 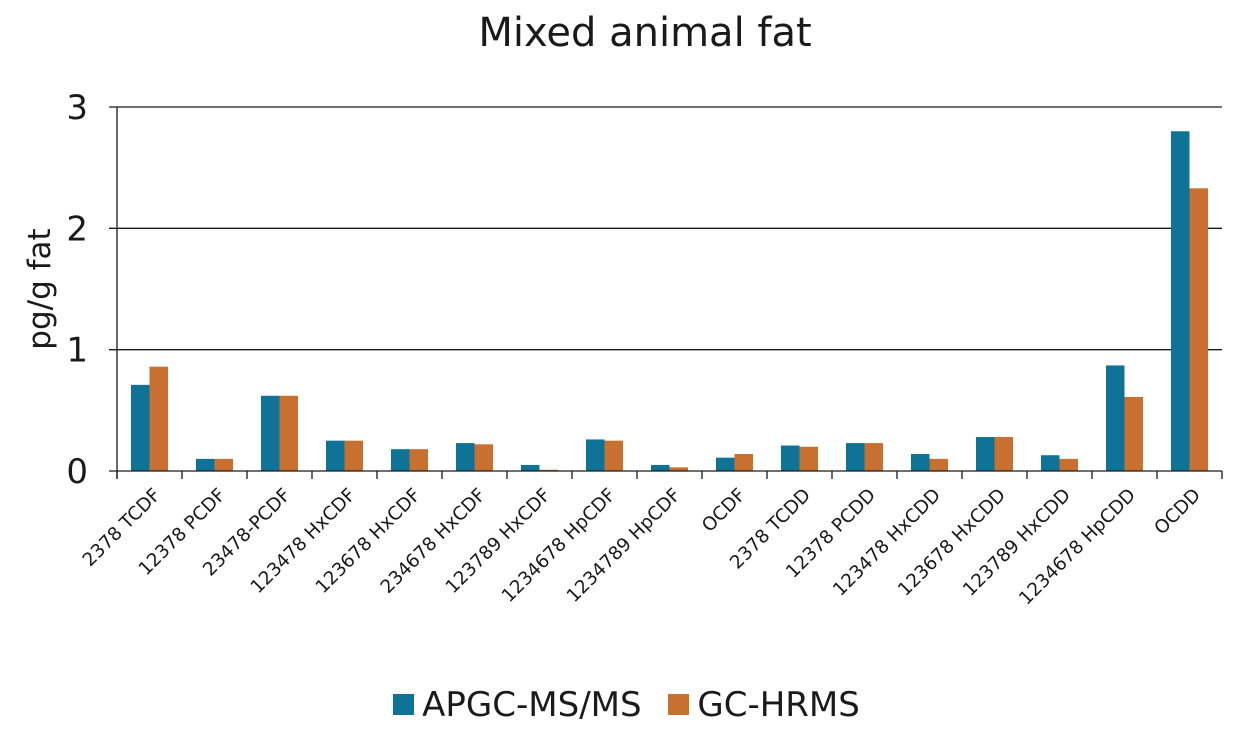 What do you see at coordinates (724, 511) in the screenshot?
I see `x-tick-label-10: OCDF` at bounding box center [724, 511].